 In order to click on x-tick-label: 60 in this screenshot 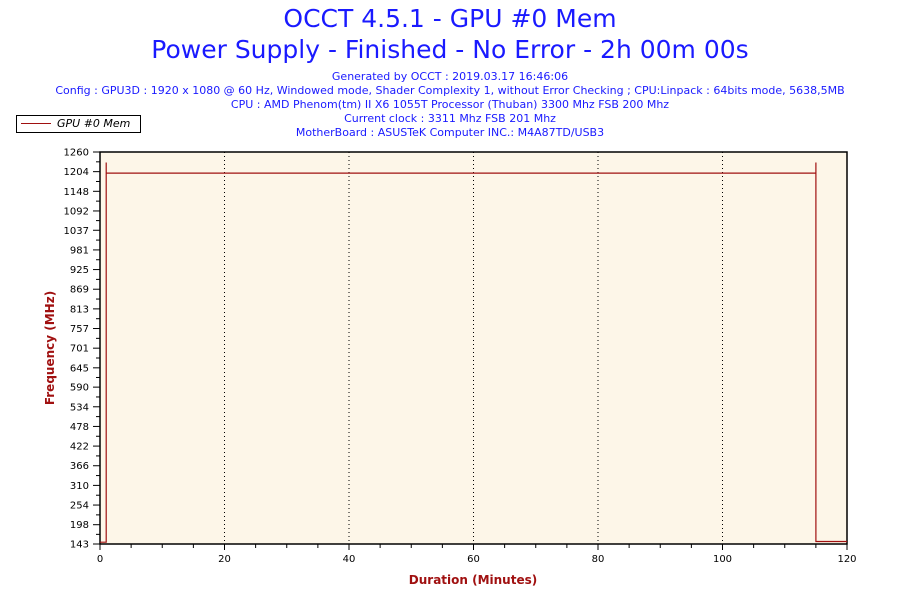, I will do `click(473, 559)`.